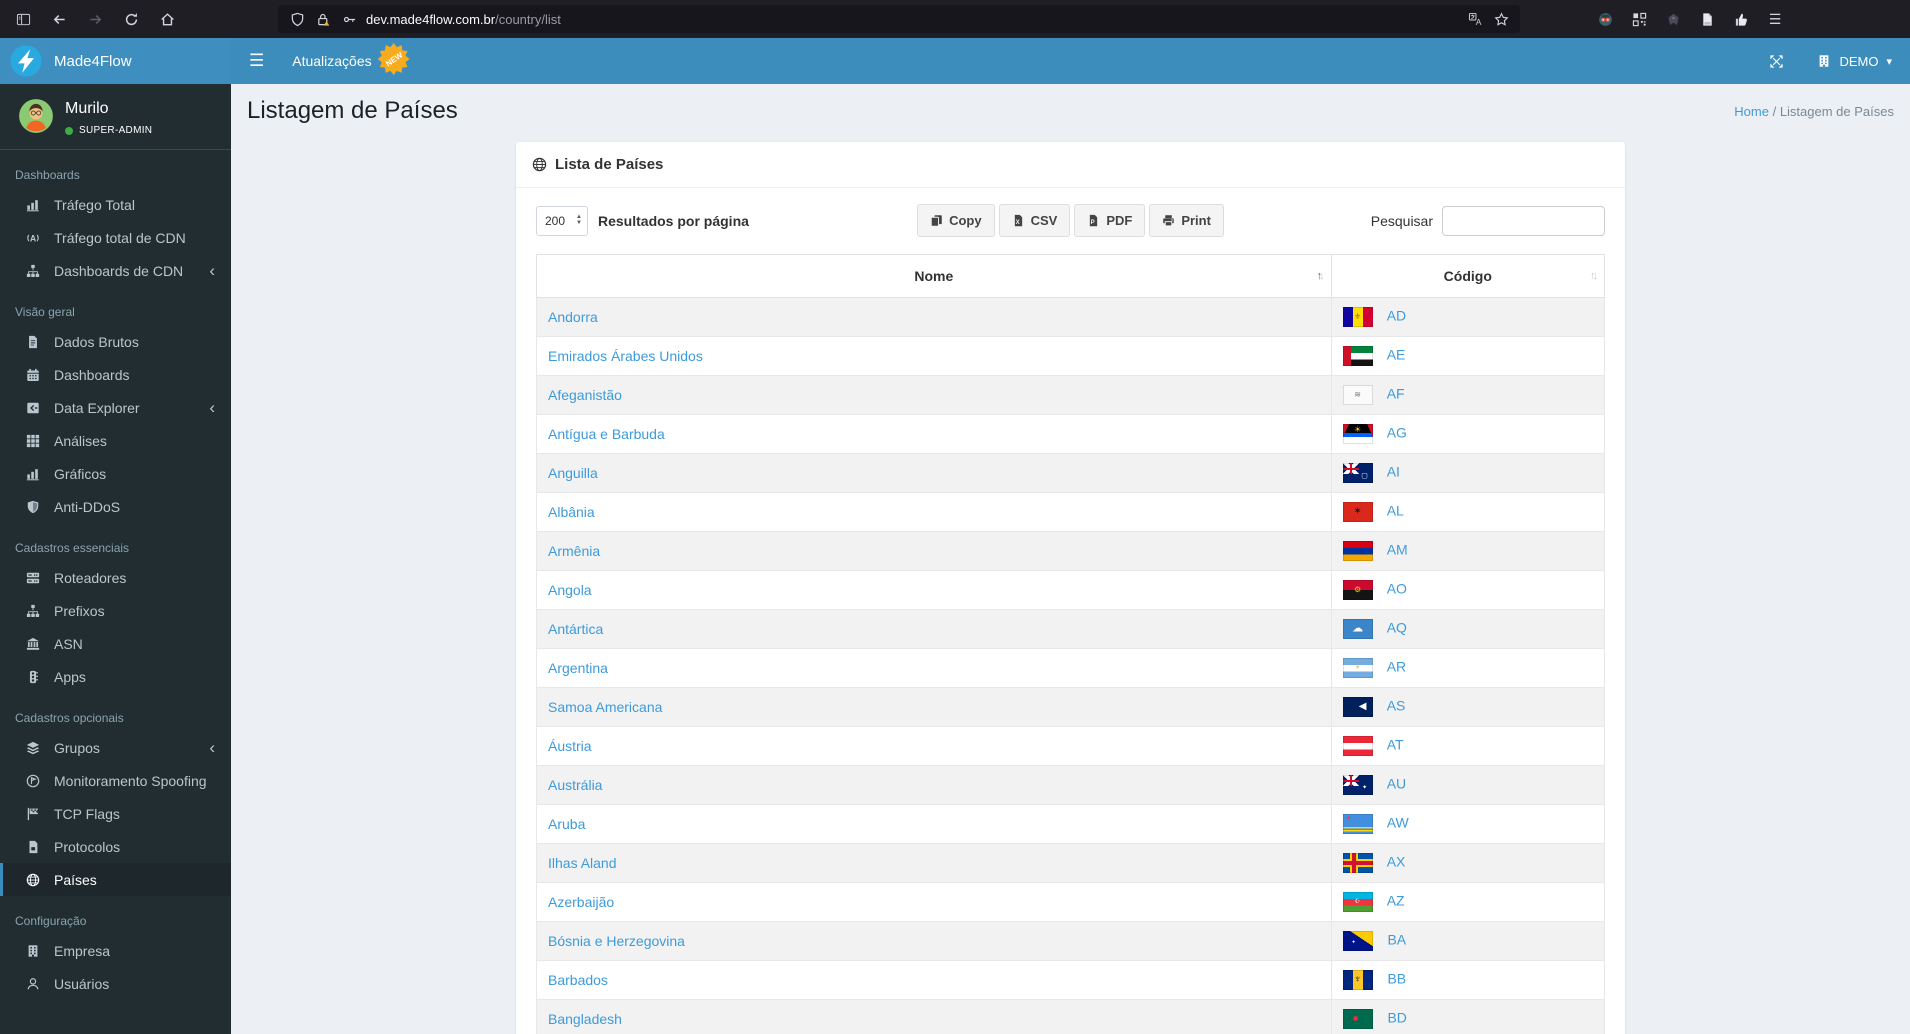 The height and width of the screenshot is (1034, 1910). Describe the element at coordinates (1741, 19) in the screenshot. I see `extension-thumb-icon` at that location.